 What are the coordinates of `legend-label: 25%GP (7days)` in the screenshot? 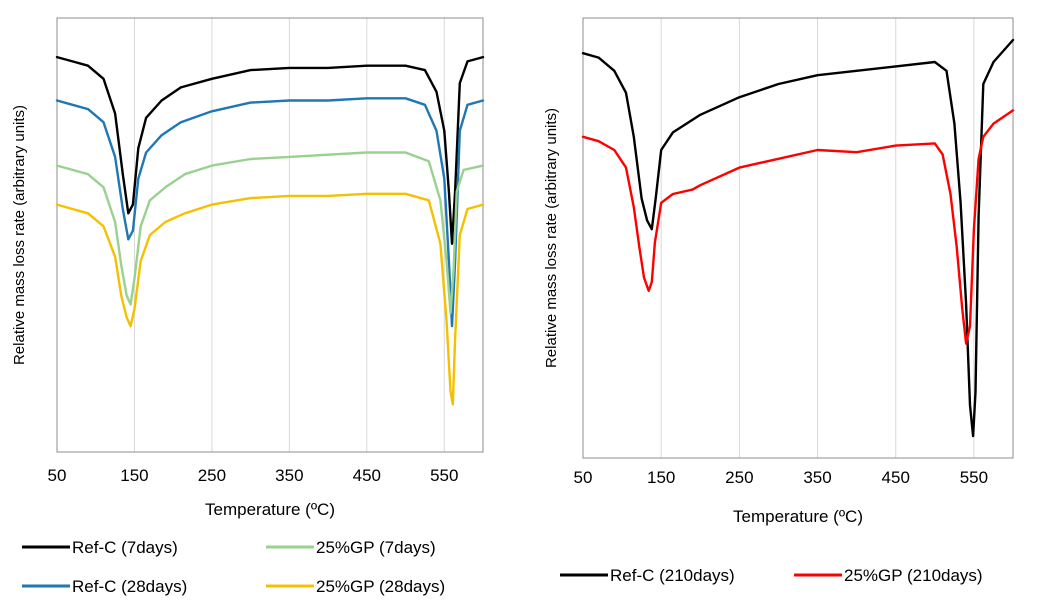 It's located at (376, 547).